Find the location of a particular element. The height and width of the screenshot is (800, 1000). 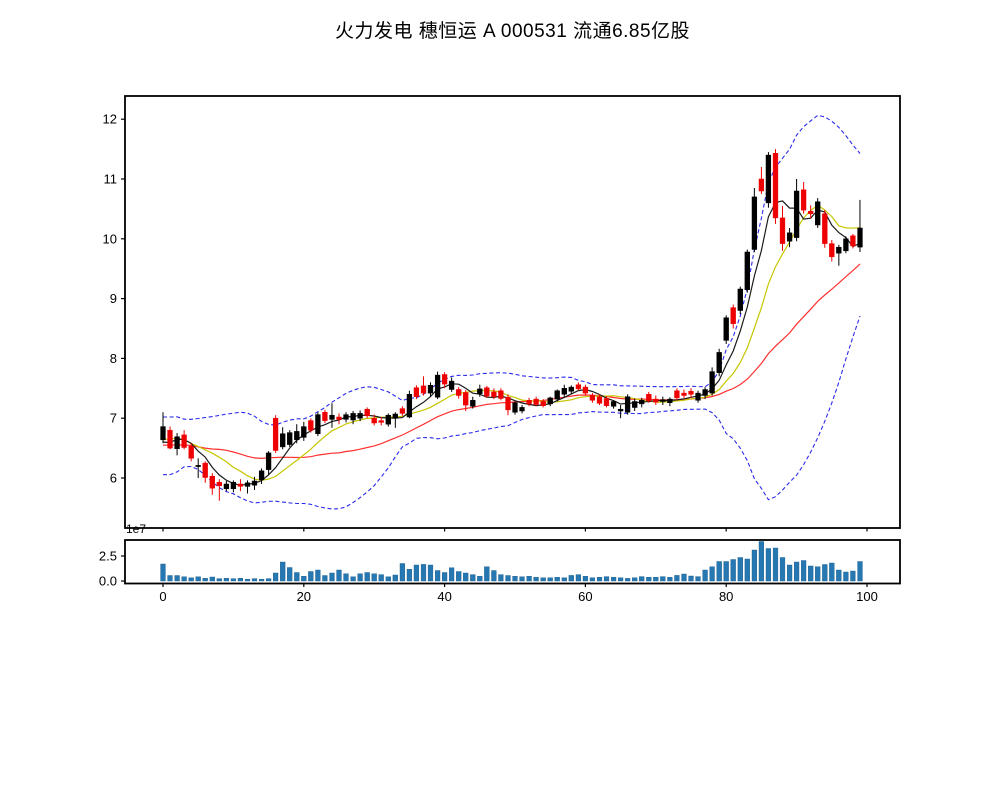

volume-bars is located at coordinates (511, 561).